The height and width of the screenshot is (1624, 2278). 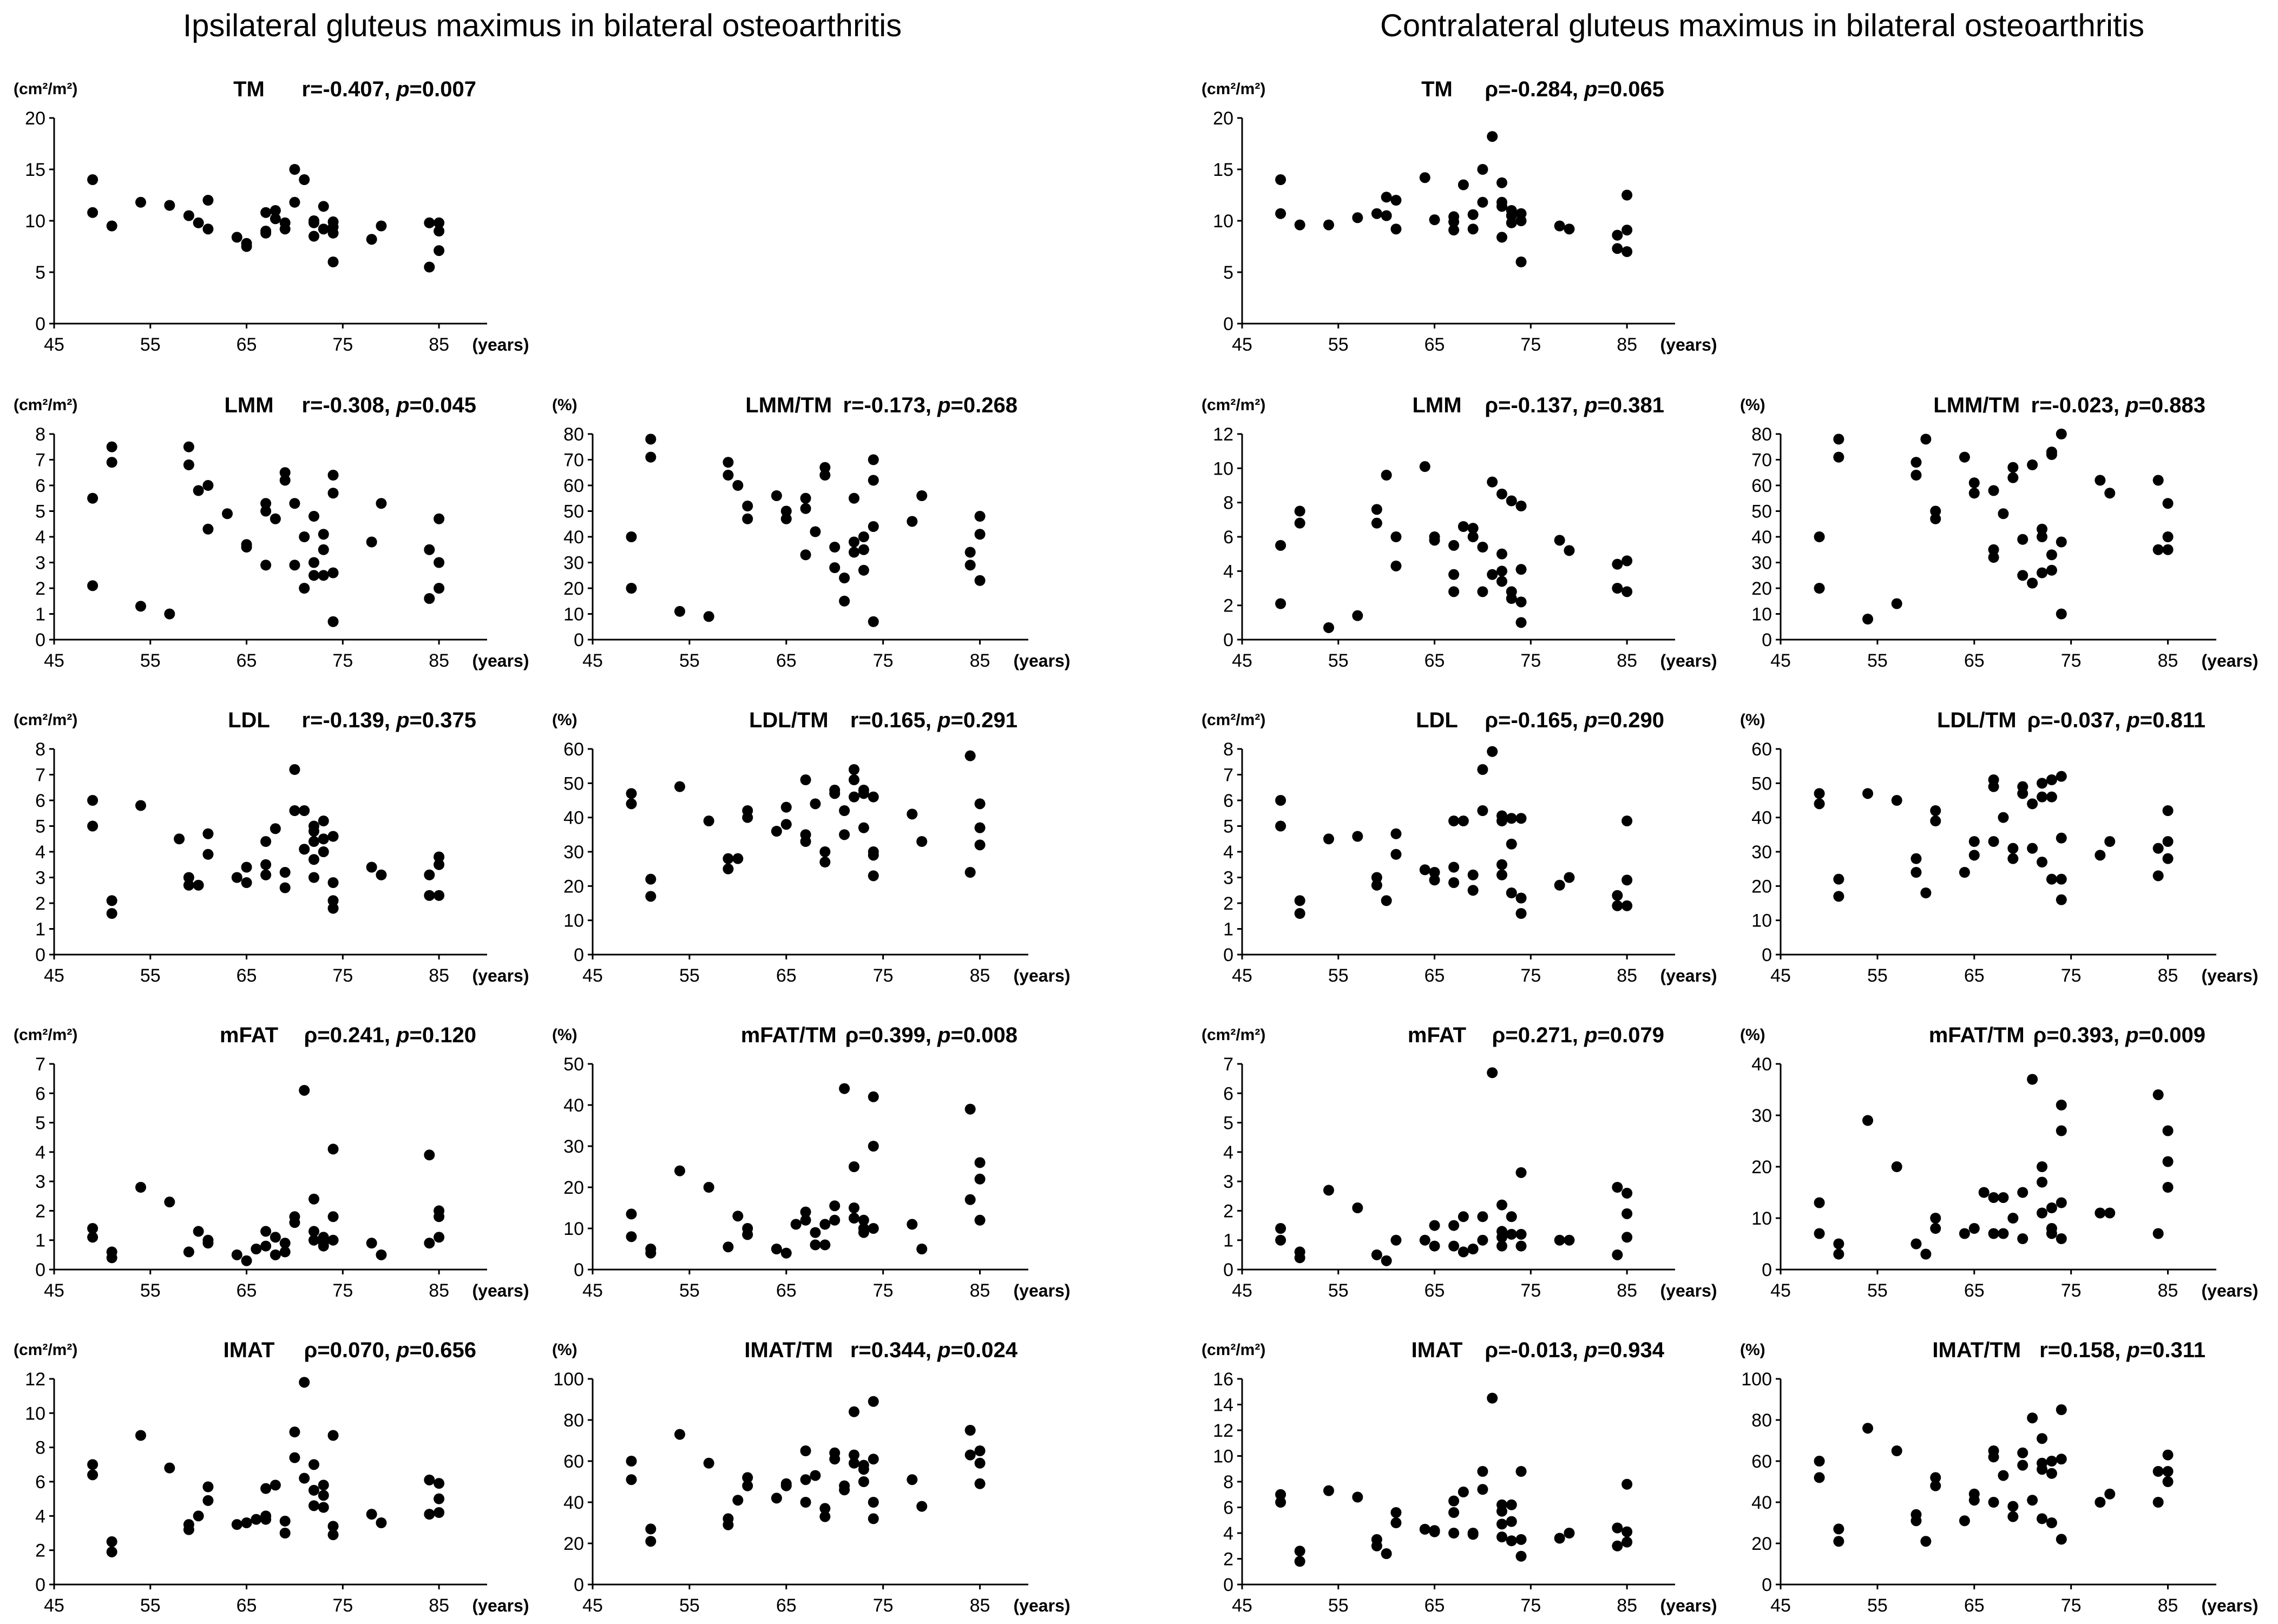 I want to click on panel-title: LMM/TM, so click(x=1976, y=405).